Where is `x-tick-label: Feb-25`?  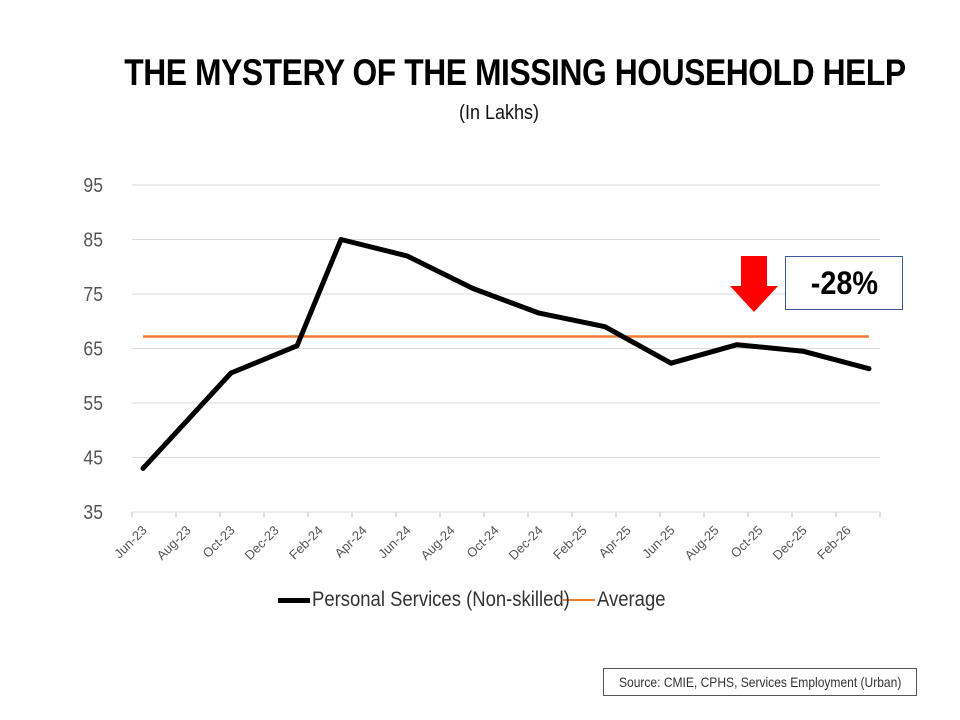 x-tick-label: Feb-25 is located at coordinates (570, 543).